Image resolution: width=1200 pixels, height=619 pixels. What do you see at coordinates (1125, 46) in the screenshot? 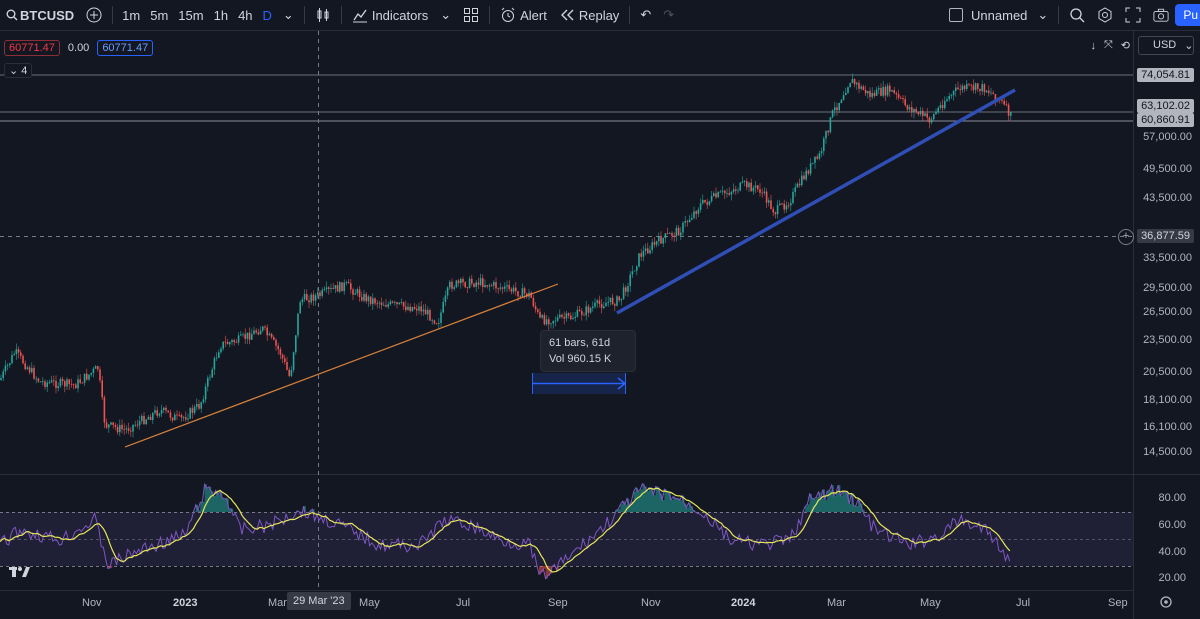
I see `maximize-pane-icon: ⟲` at bounding box center [1125, 46].